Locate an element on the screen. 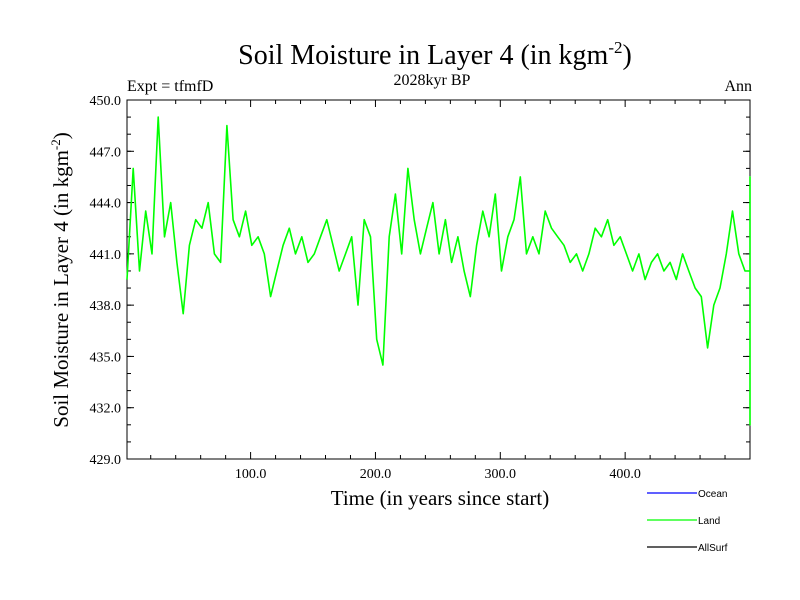  y-tick-label: 429.0 is located at coordinates (106, 460).